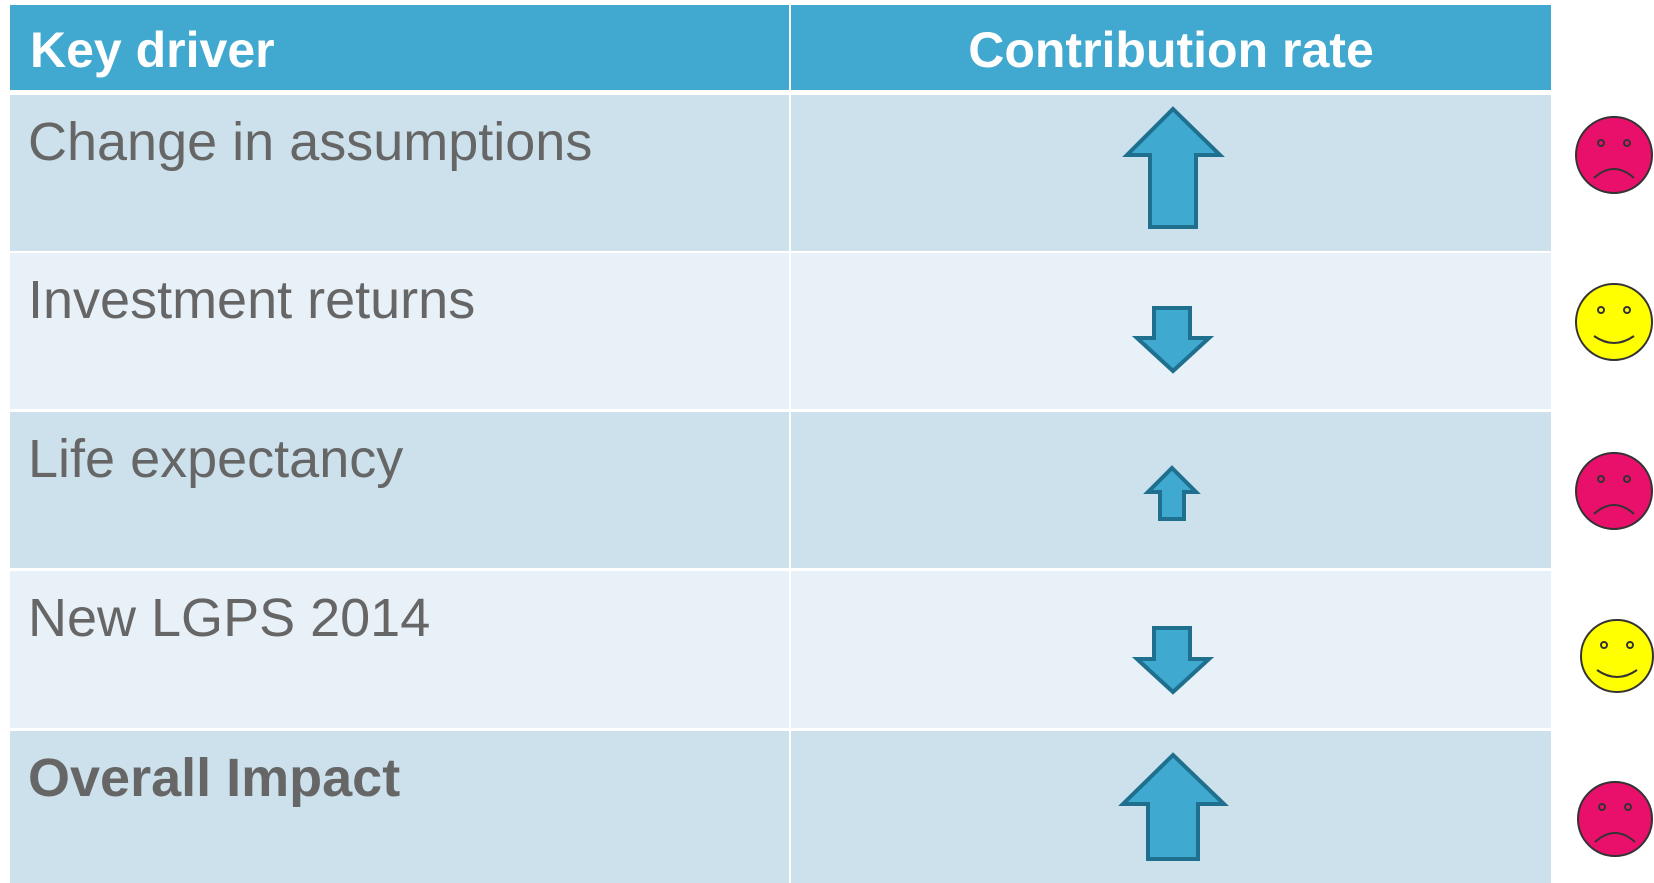 The image size is (1654, 883). What do you see at coordinates (229, 618) in the screenshot?
I see `driver-label: New LGPS 2014` at bounding box center [229, 618].